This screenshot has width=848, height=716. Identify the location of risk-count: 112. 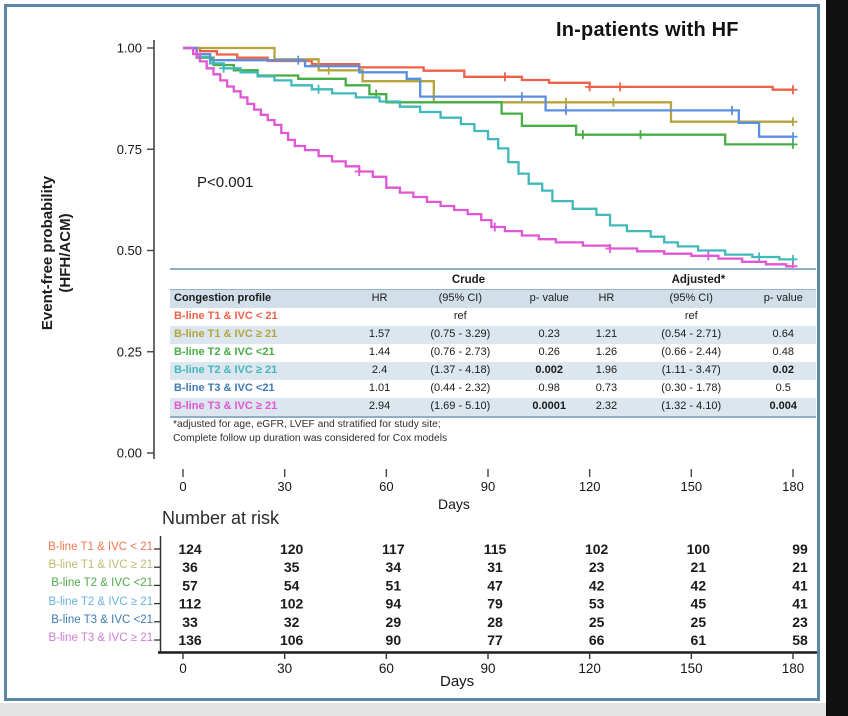
(190, 604).